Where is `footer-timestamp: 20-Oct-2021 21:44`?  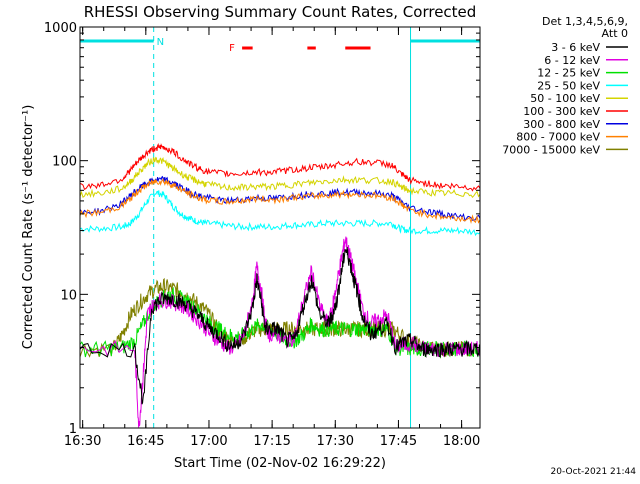 footer-timestamp: 20-Oct-2021 21:44 is located at coordinates (594, 472).